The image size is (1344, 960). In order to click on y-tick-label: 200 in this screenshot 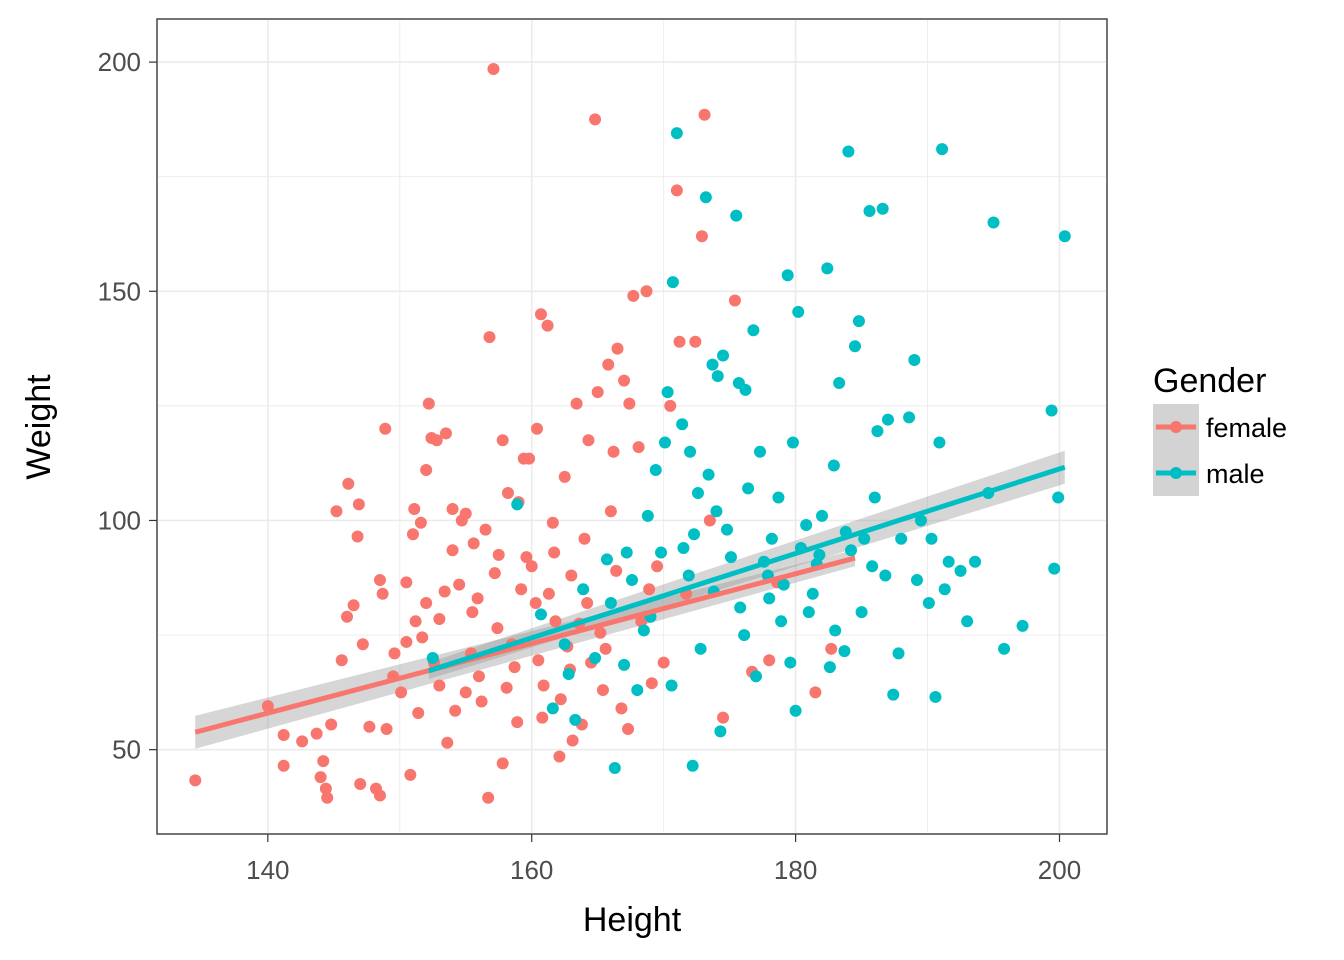, I will do `click(119, 62)`.